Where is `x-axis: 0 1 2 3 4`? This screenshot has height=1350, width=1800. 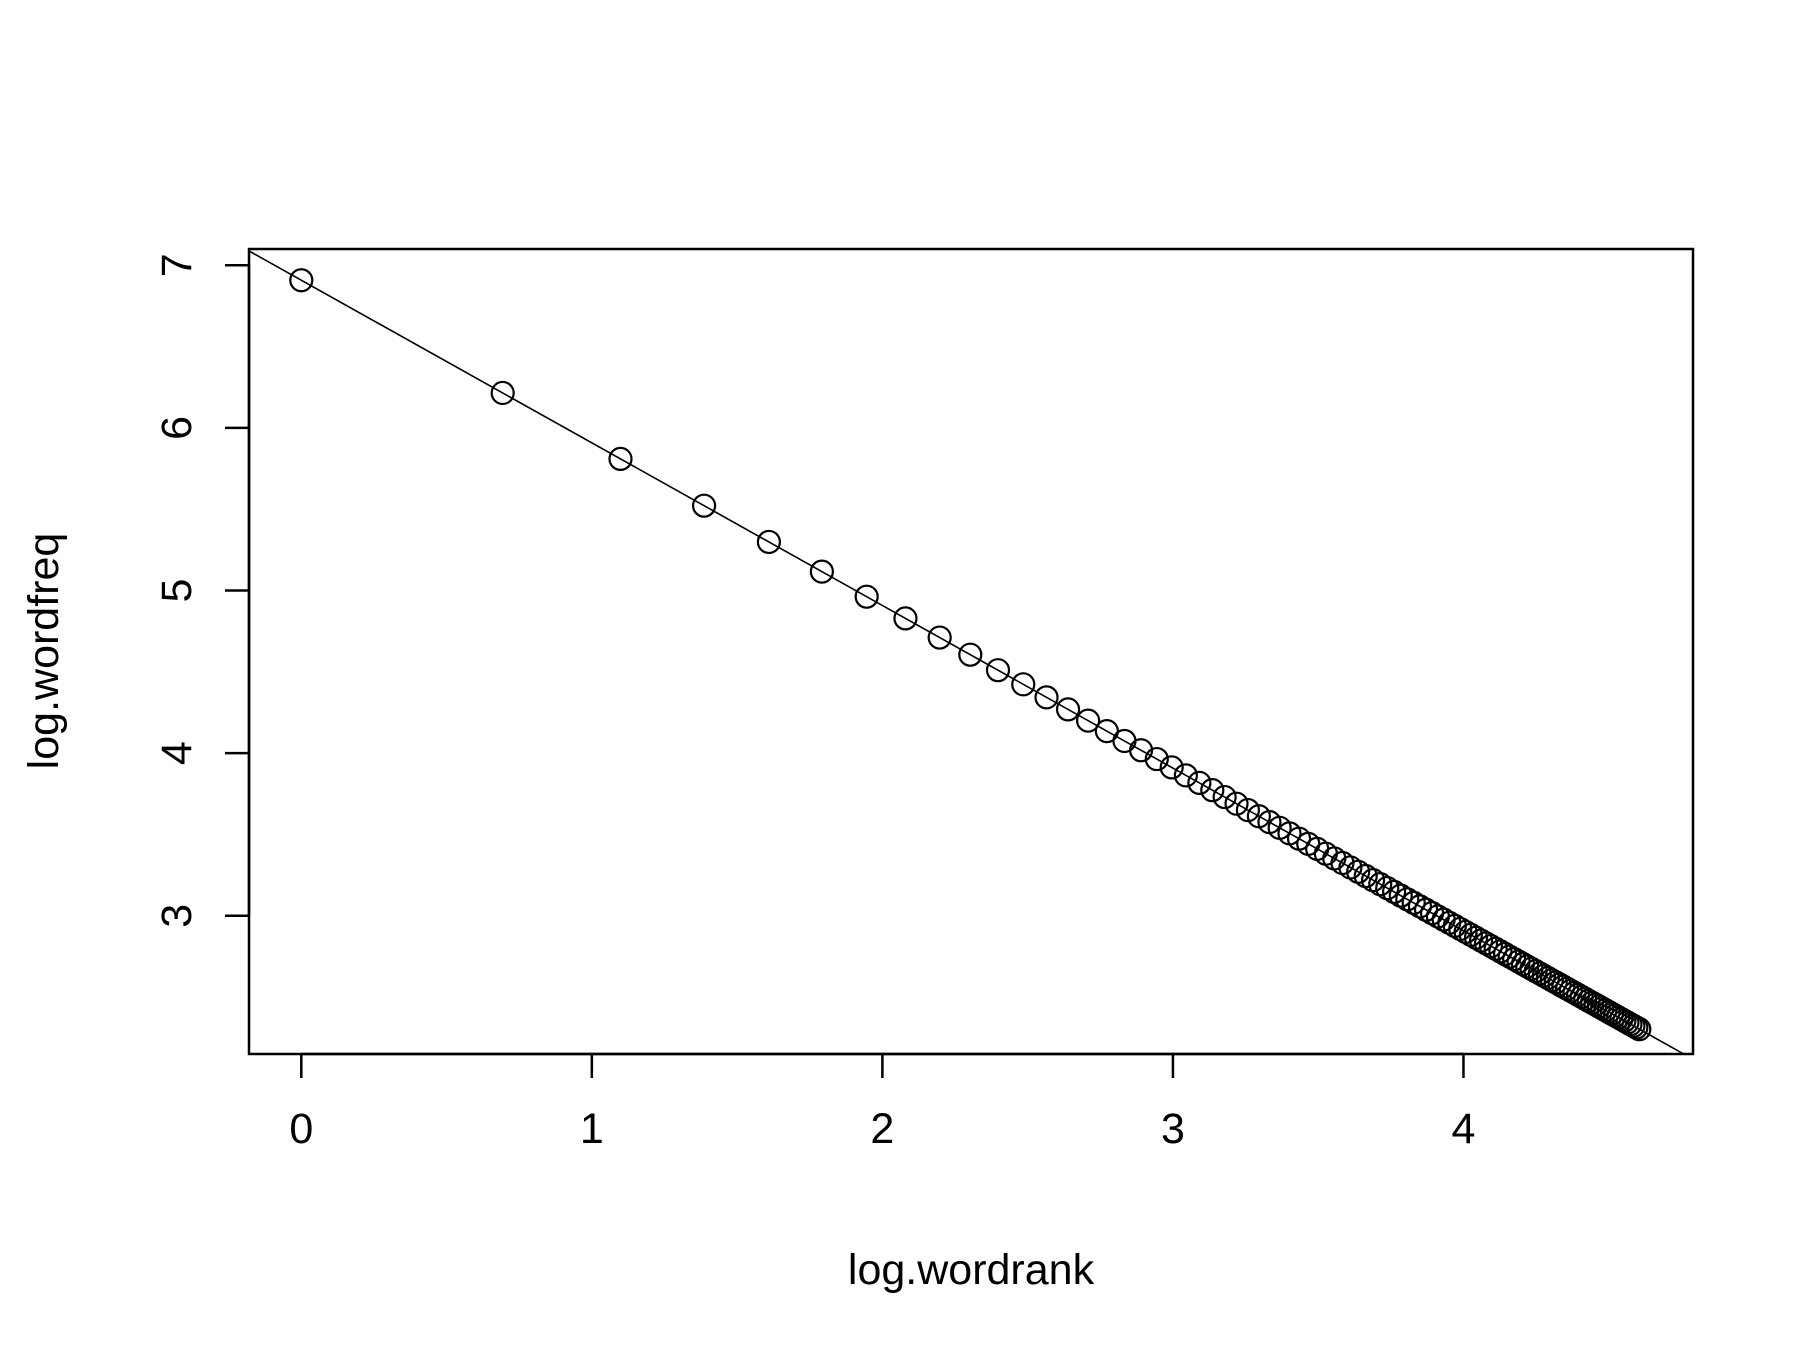 x-axis: 0 1 2 3 4 is located at coordinates (882, 1102).